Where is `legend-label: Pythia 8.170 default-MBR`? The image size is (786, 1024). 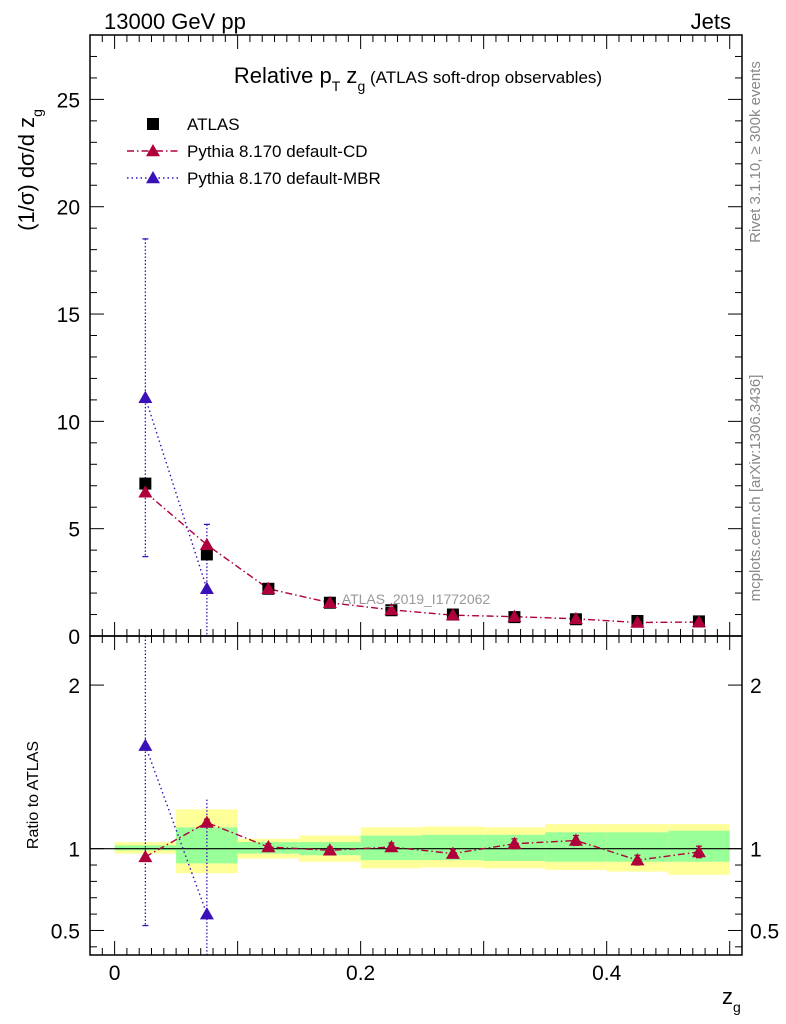
legend-label: Pythia 8.170 default-MBR is located at coordinates (284, 178).